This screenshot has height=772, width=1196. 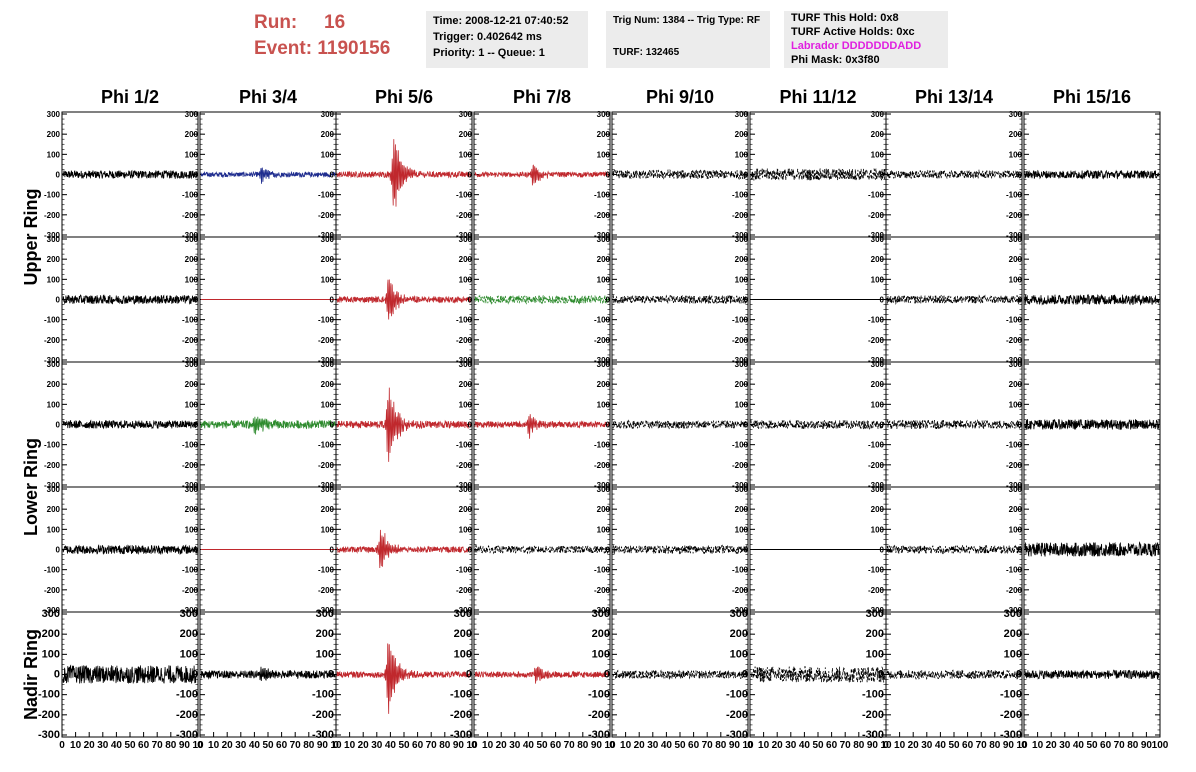 What do you see at coordinates (835, 60) in the screenshot?
I see `phi-mask-text: Phi Mask: 0x3f80` at bounding box center [835, 60].